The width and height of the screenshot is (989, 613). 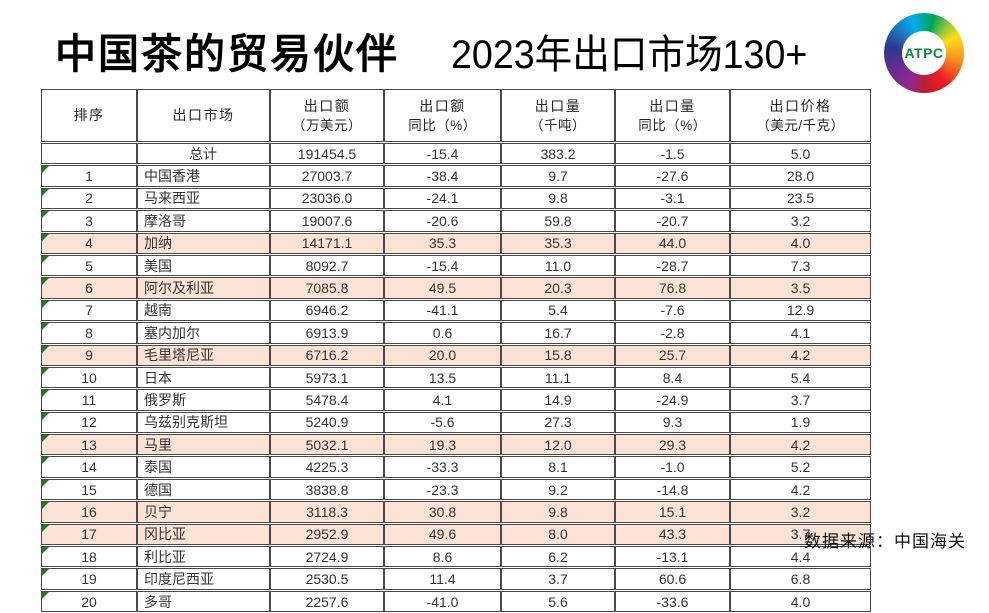 I want to click on price-cell: 5.4, so click(x=800, y=377).